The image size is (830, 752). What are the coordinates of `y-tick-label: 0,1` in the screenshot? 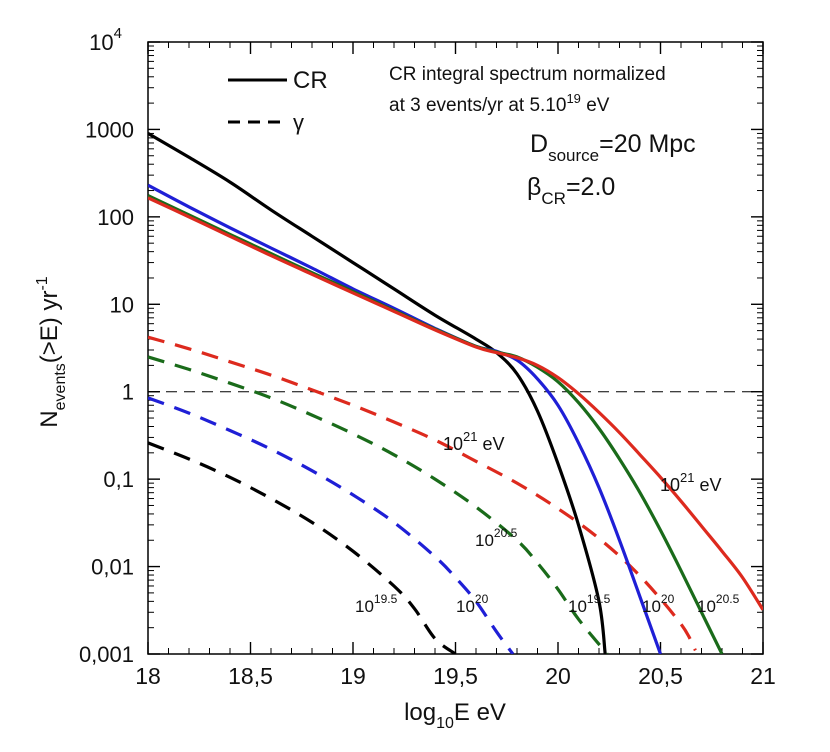 It's located at (118, 479).